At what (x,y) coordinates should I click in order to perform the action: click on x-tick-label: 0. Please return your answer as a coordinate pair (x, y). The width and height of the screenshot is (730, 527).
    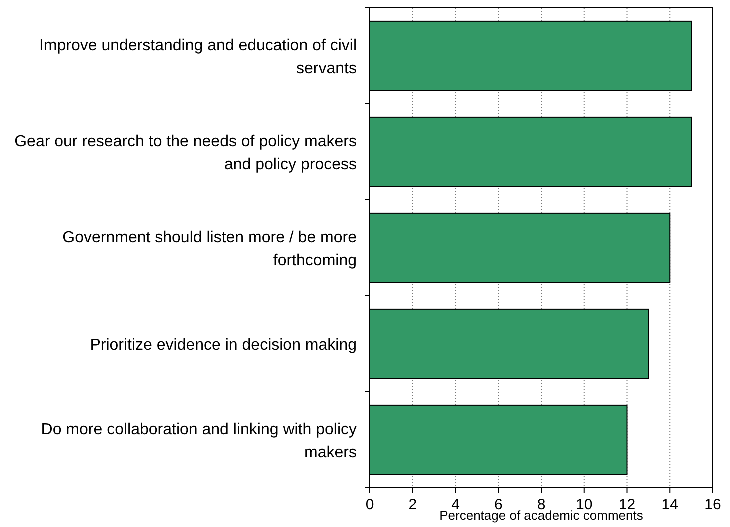
    Looking at the image, I should click on (370, 505).